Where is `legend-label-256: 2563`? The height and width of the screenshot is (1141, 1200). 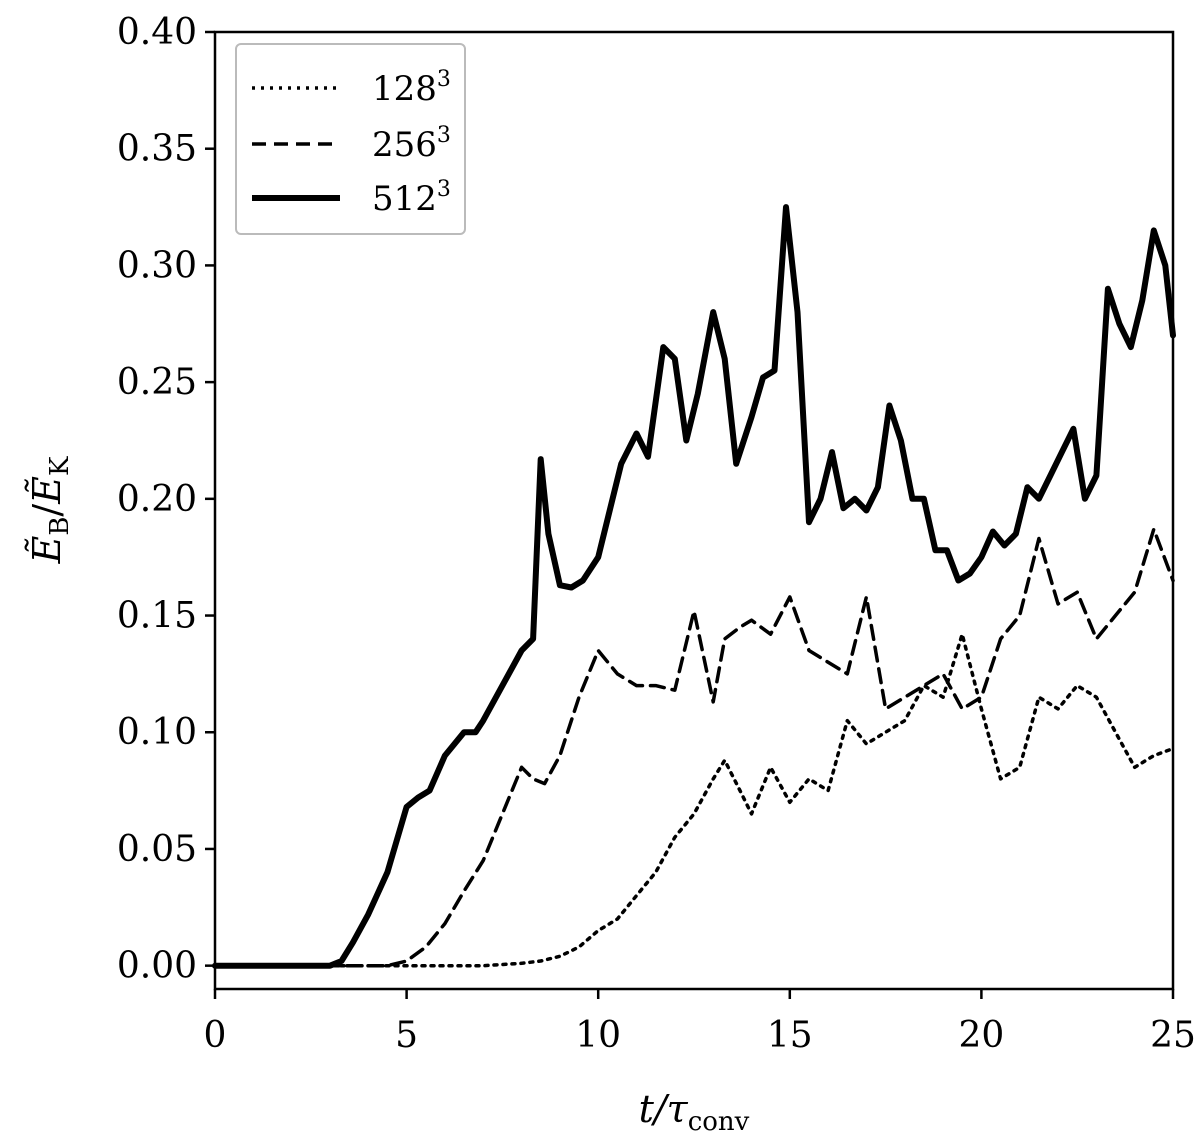 legend-label-256: 2563 is located at coordinates (411, 144).